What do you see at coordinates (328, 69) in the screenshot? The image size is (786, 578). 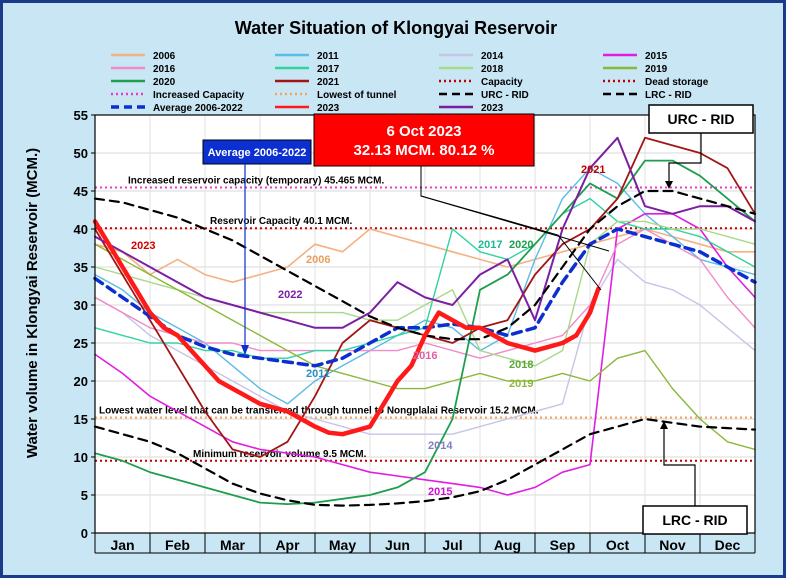 I see `legend-label: 2017` at bounding box center [328, 69].